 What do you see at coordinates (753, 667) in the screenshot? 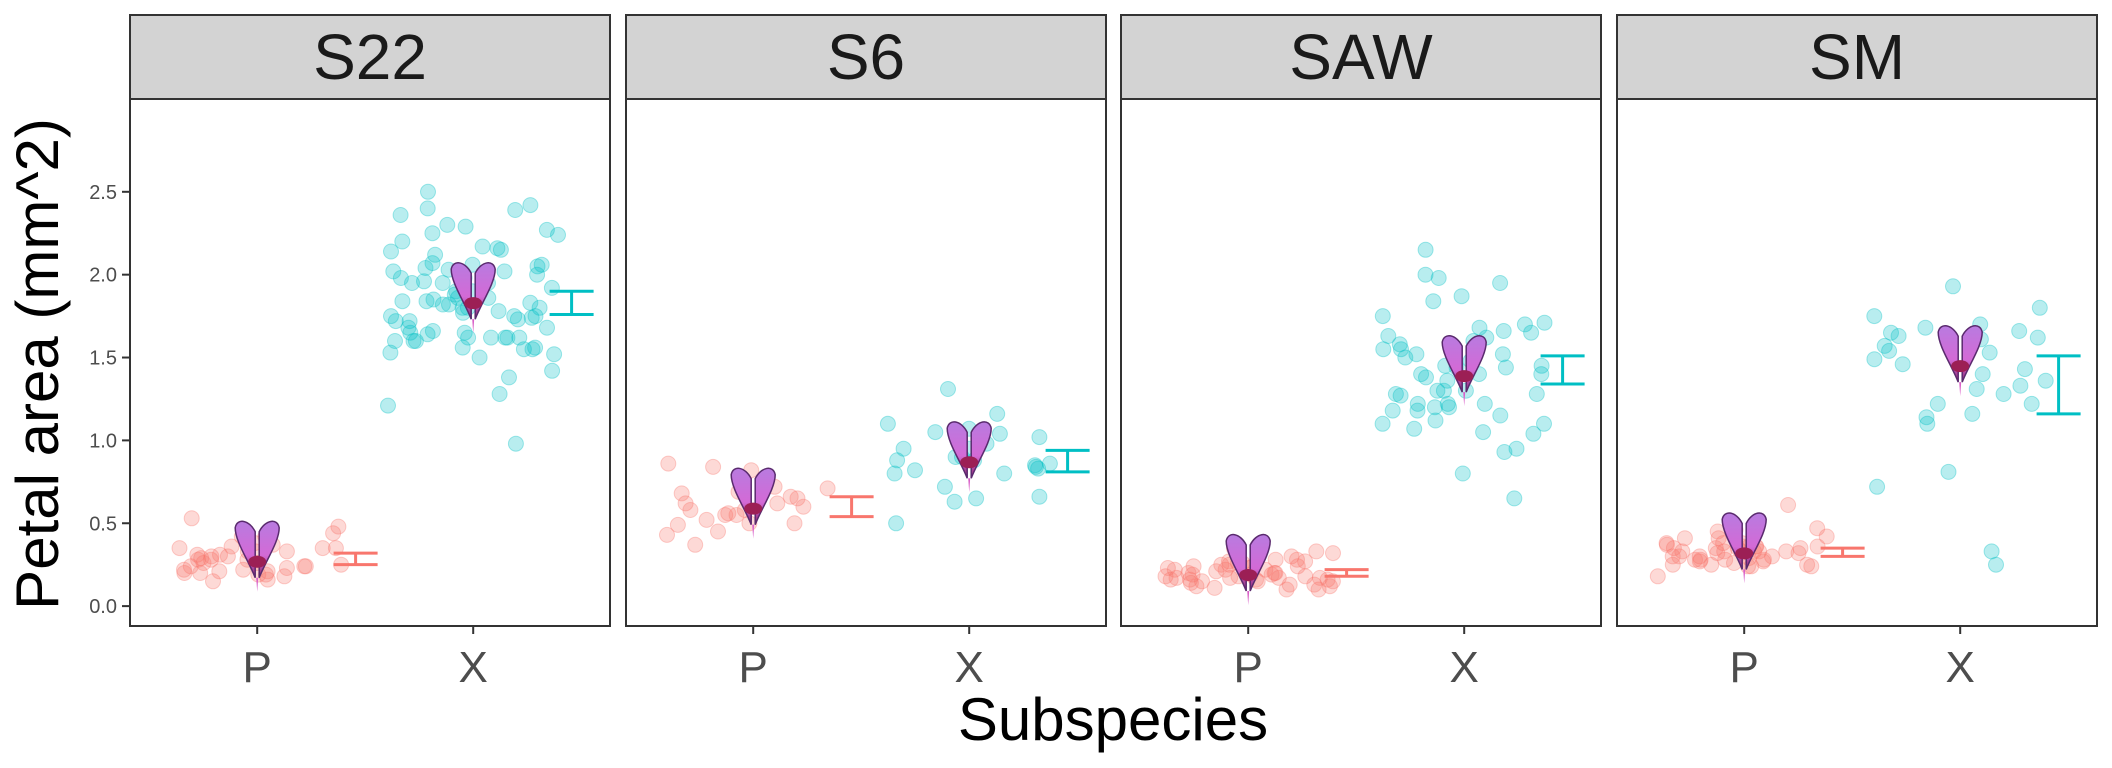
I see `x-tick-label: P` at bounding box center [753, 667].